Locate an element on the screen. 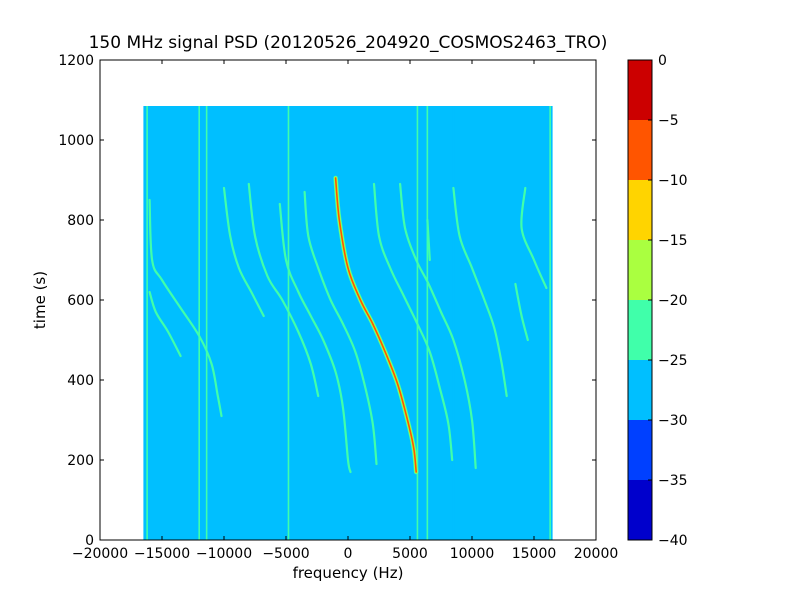  colorbar-tick-label: −5 is located at coordinates (668, 121).